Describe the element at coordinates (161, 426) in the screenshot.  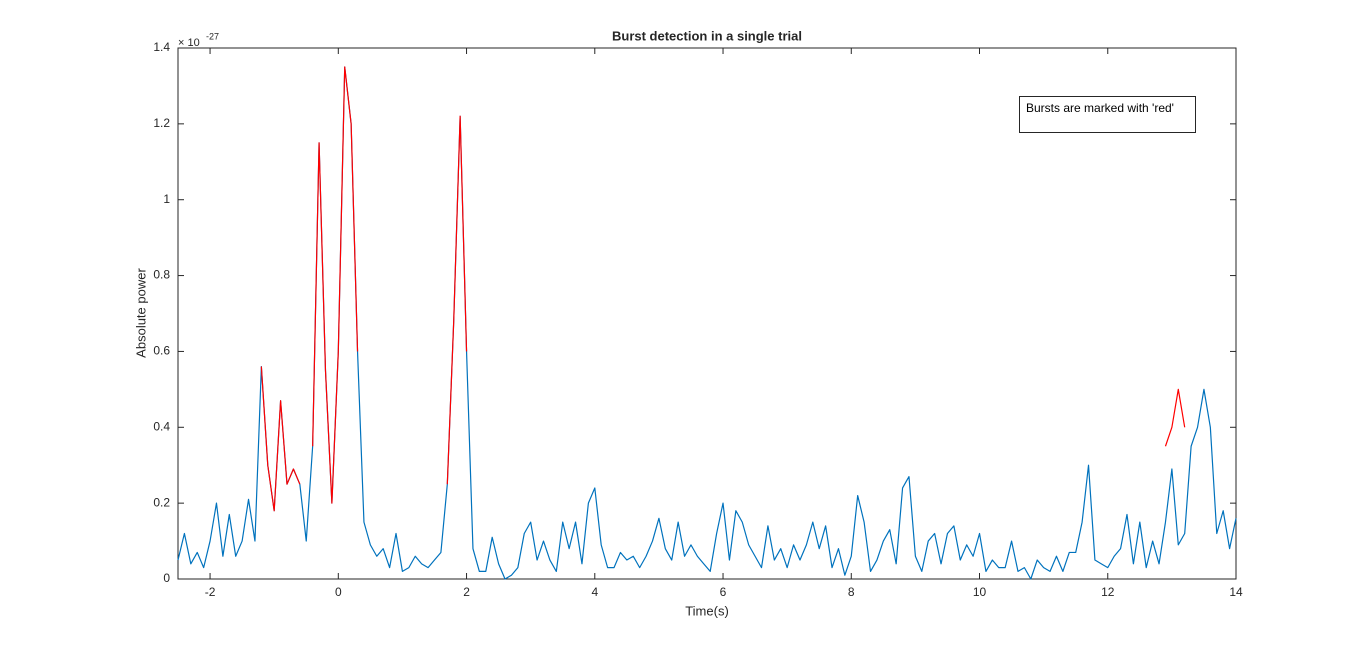
I see `y-tick-label: 0.4` at that location.